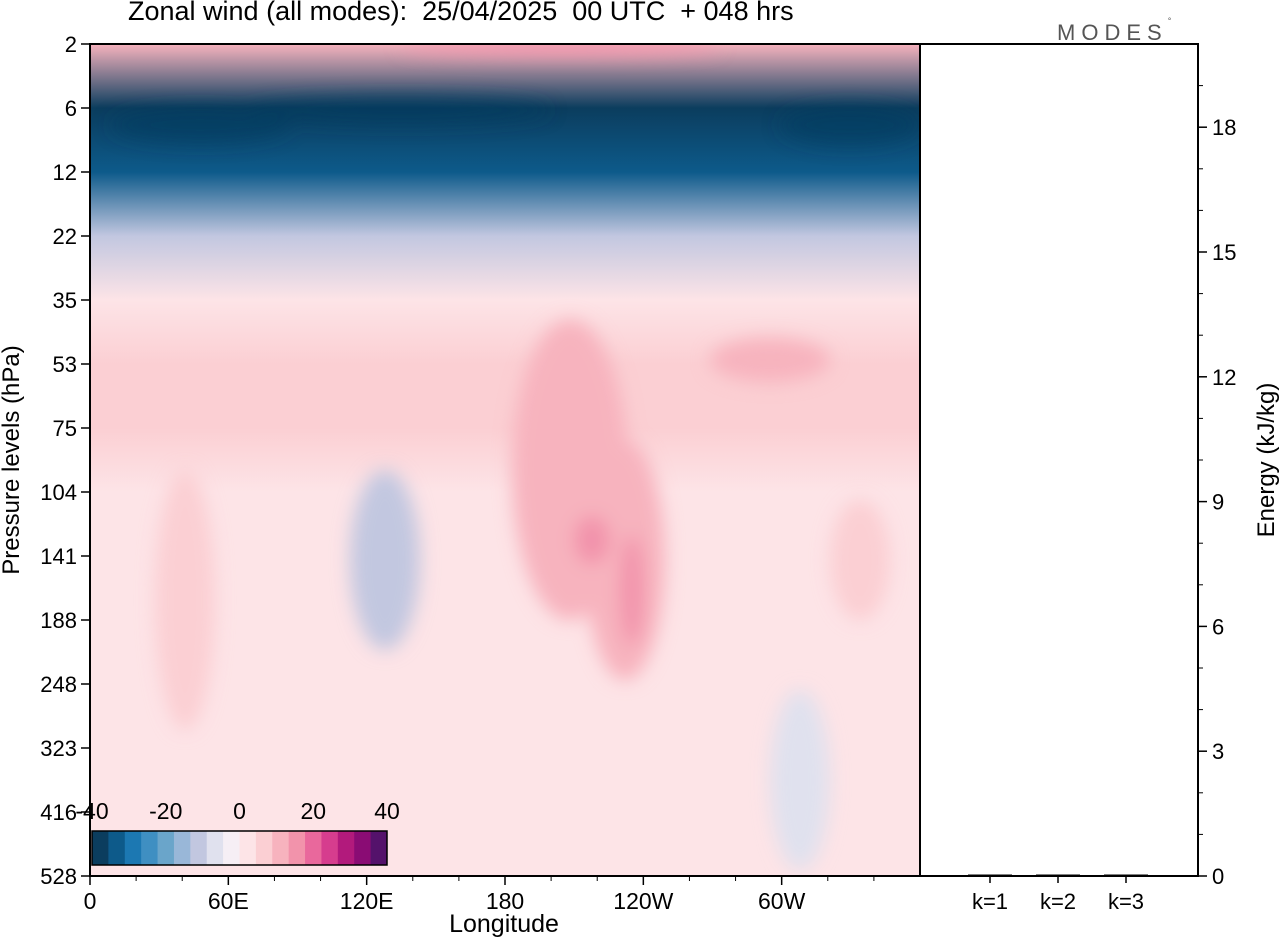 The height and width of the screenshot is (942, 1280). What do you see at coordinates (387, 811) in the screenshot?
I see `colorbar-label: 40` at bounding box center [387, 811].